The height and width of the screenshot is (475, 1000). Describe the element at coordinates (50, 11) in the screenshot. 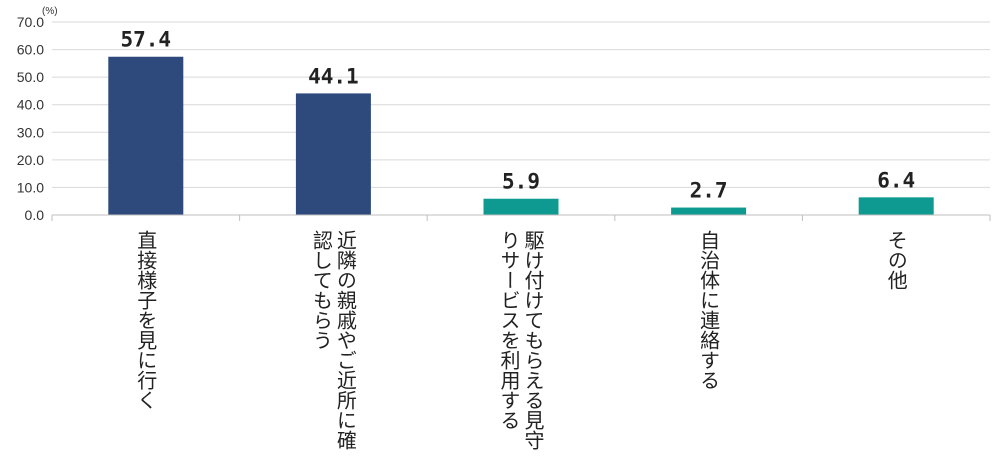

I see `y-axis-unit: (%)` at that location.